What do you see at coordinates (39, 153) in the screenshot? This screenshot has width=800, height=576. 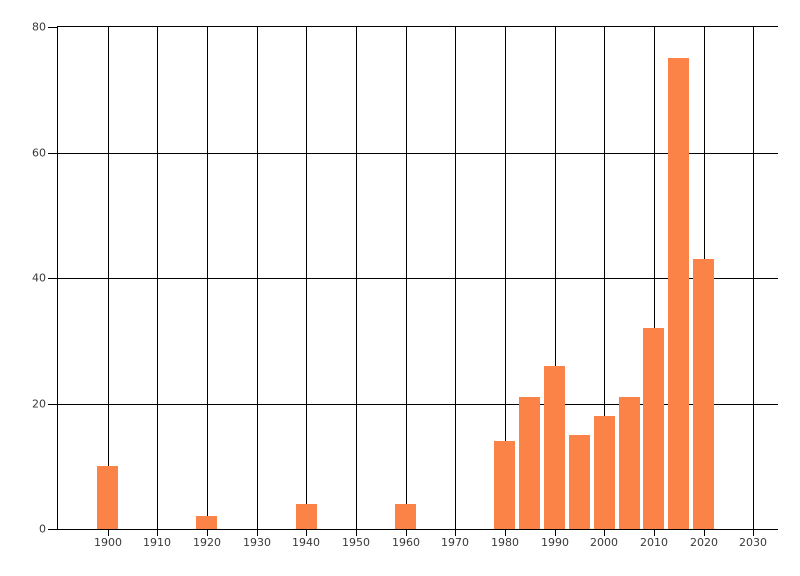 I see `y-tick-label-60: 60` at bounding box center [39, 153].